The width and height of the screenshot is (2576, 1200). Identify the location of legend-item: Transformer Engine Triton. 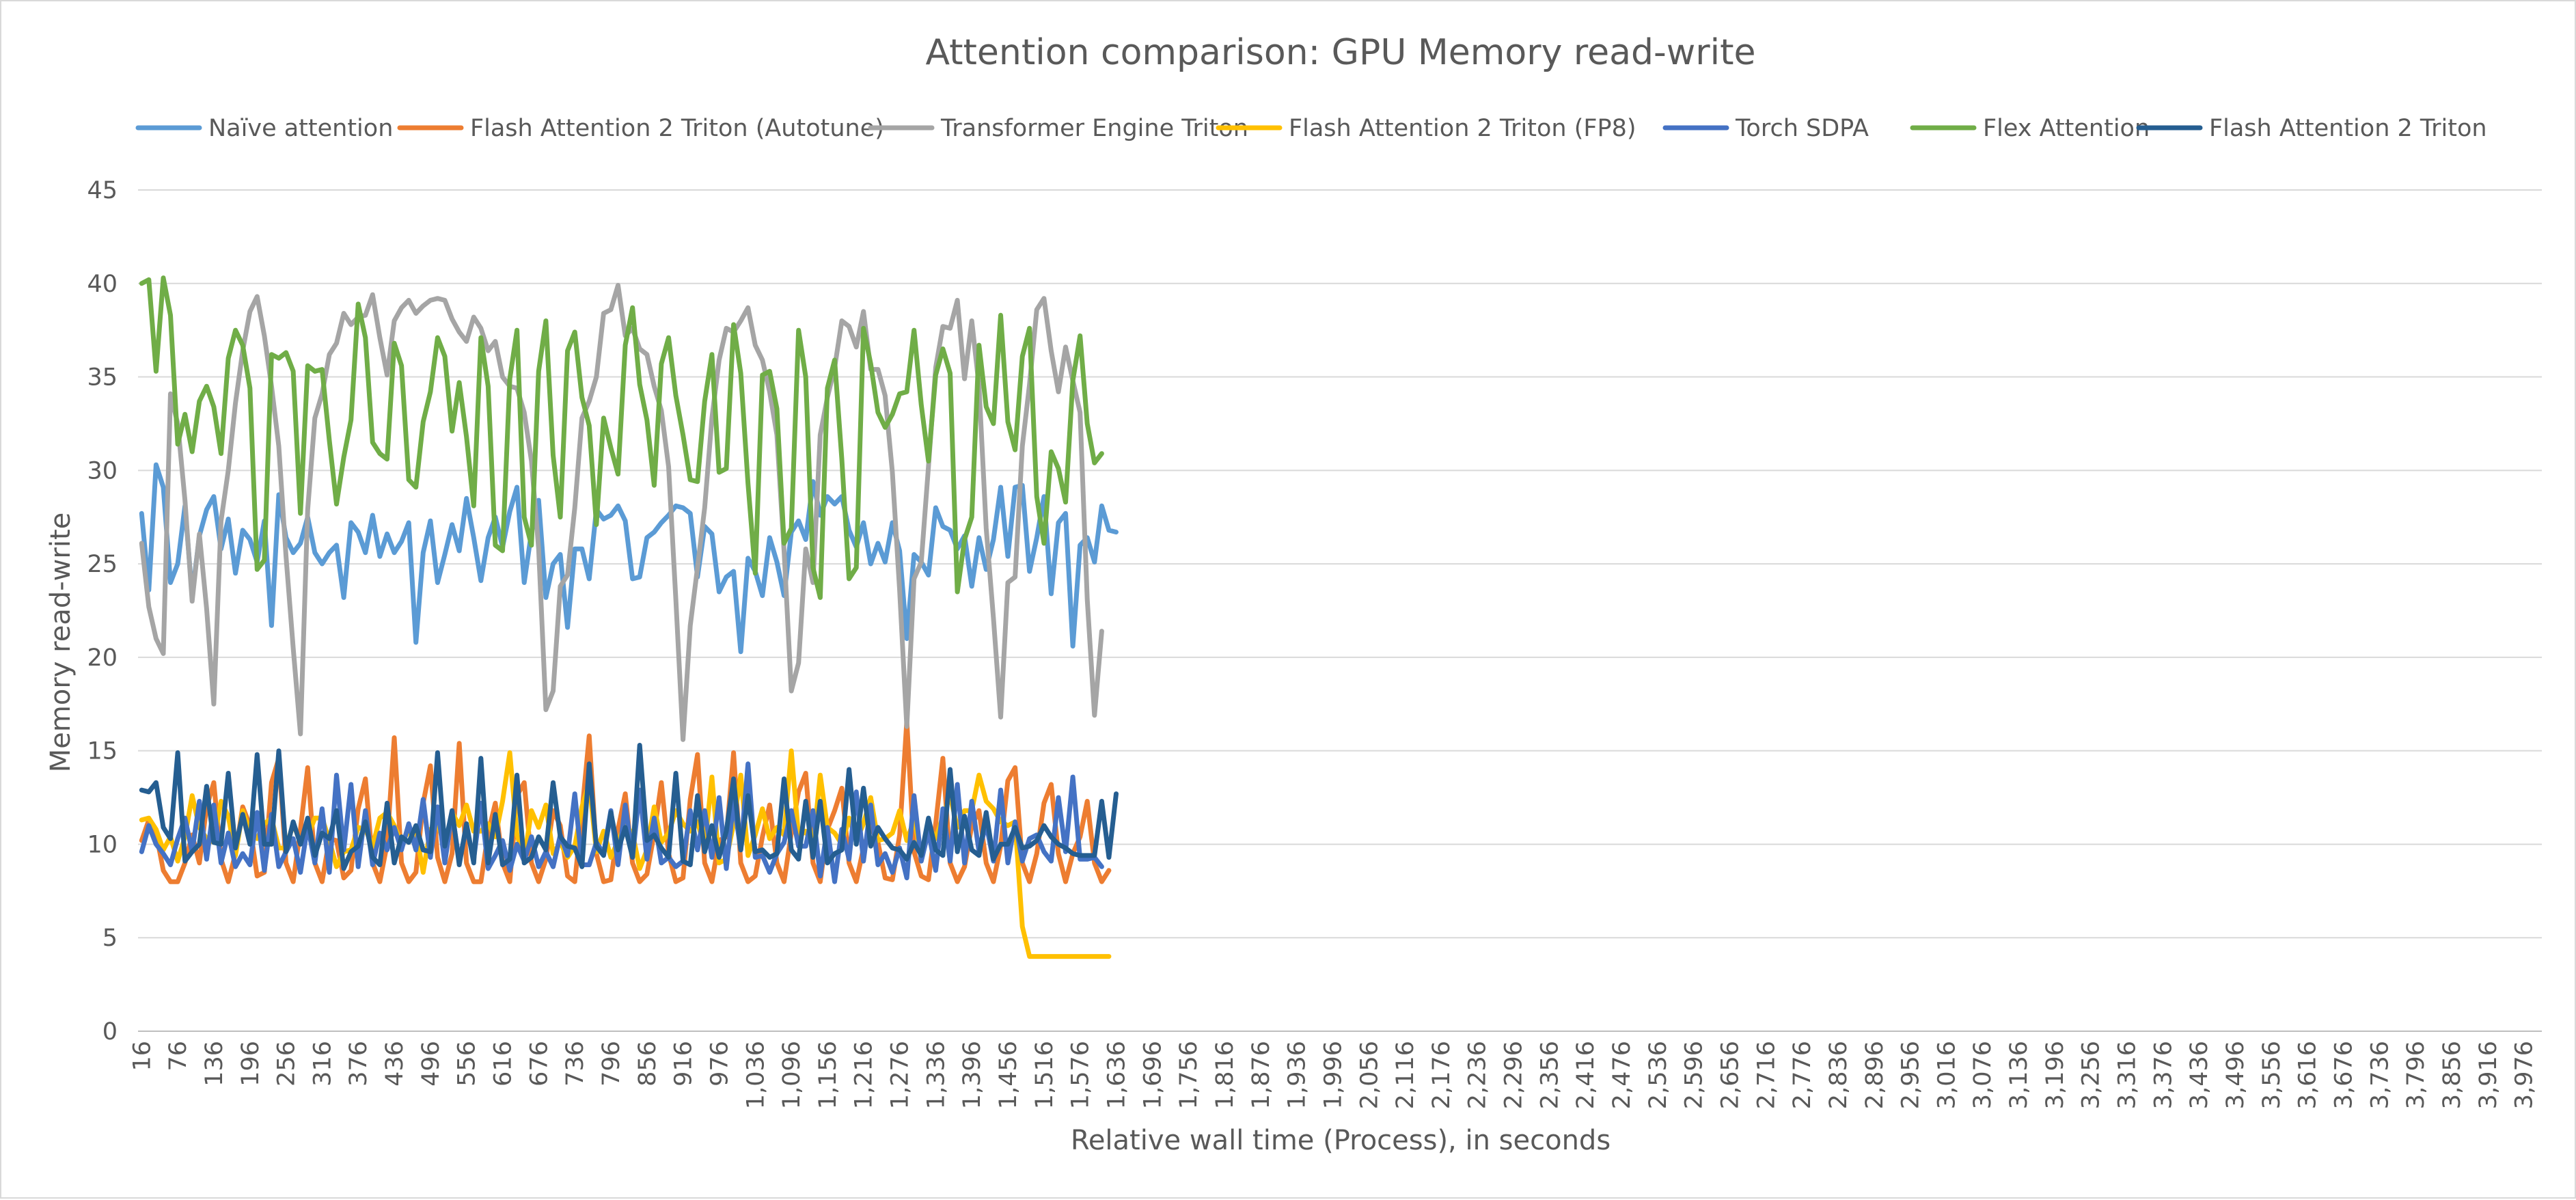
(1058, 128).